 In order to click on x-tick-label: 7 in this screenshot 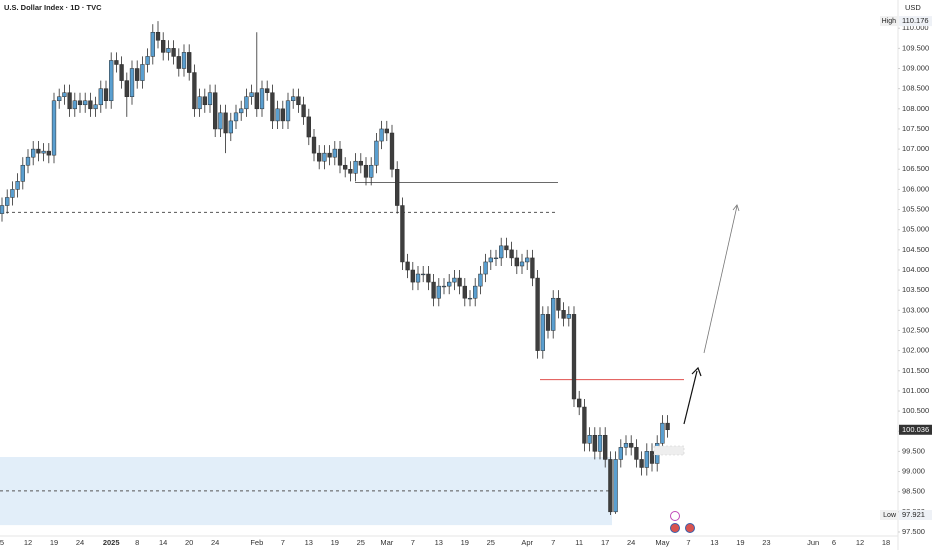, I will do `click(553, 542)`.